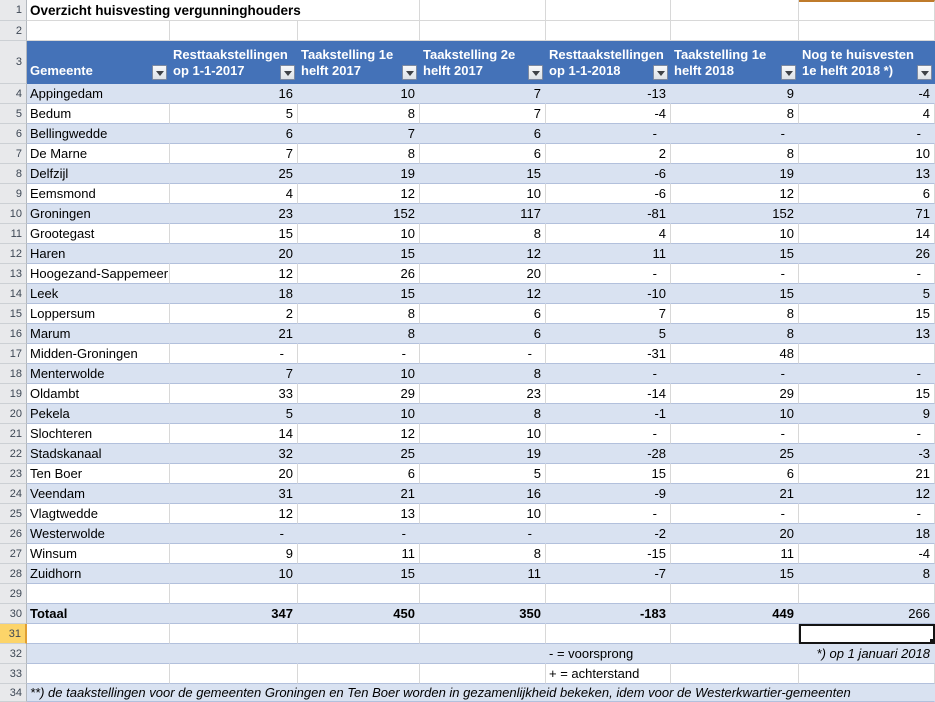 The image size is (935, 702). Describe the element at coordinates (234, 294) in the screenshot. I see `cell-value: 18` at that location.